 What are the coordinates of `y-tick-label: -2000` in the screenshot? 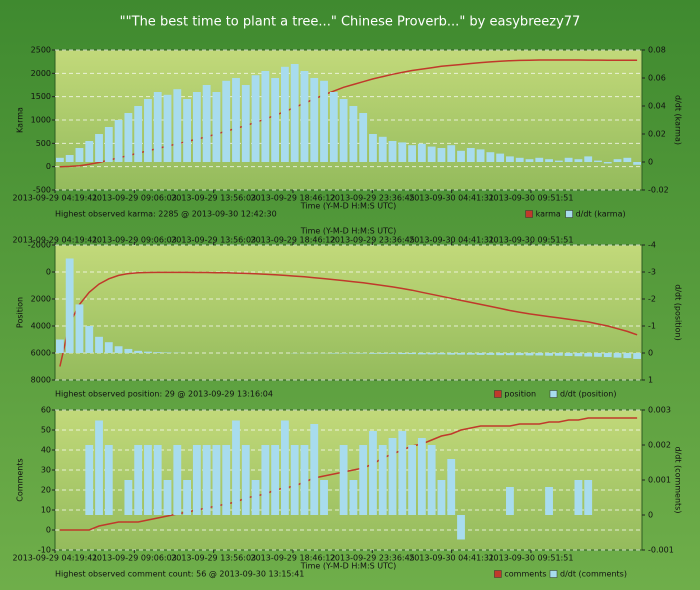 It's located at (39, 245).